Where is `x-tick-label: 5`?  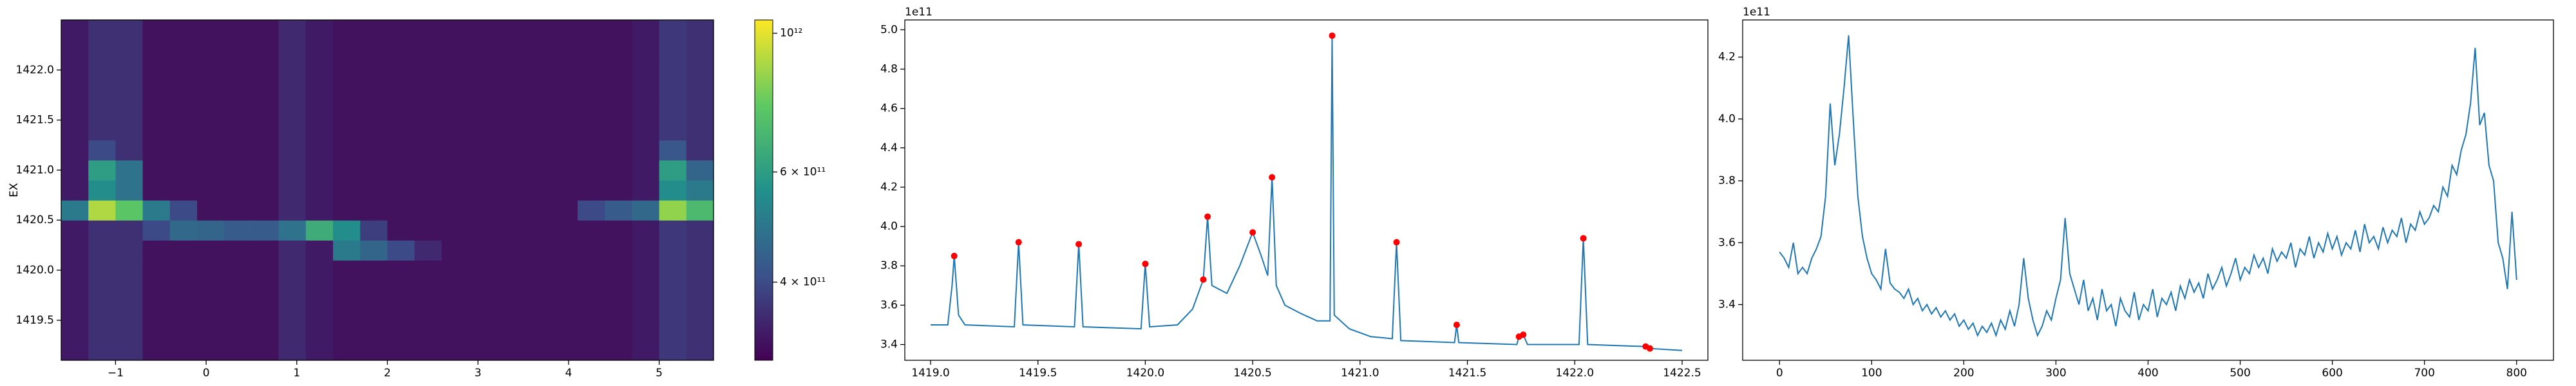 x-tick-label: 5 is located at coordinates (659, 373).